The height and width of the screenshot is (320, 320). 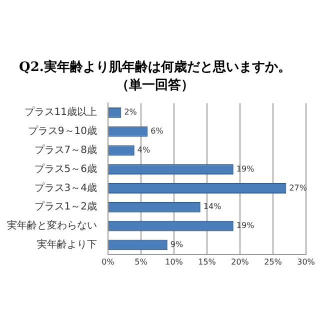 What do you see at coordinates (155, 67) in the screenshot?
I see `chart-title: Q2.実年齢より肌年齢は何歳だと思いますか。` at bounding box center [155, 67].